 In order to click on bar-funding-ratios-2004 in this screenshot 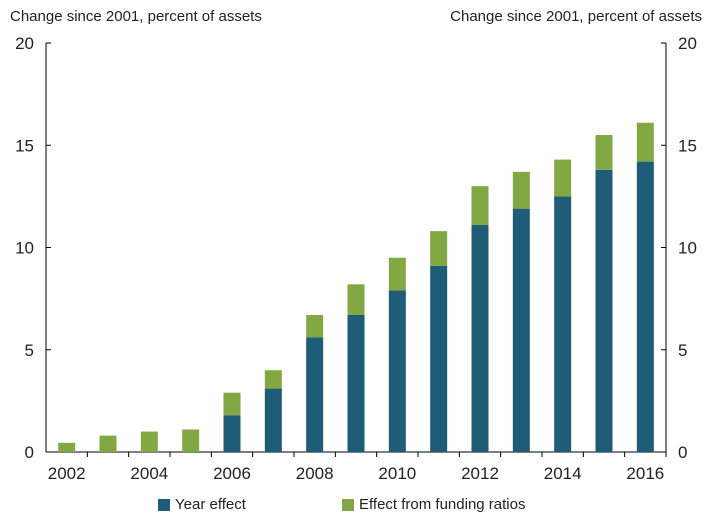, I will do `click(149, 441)`.